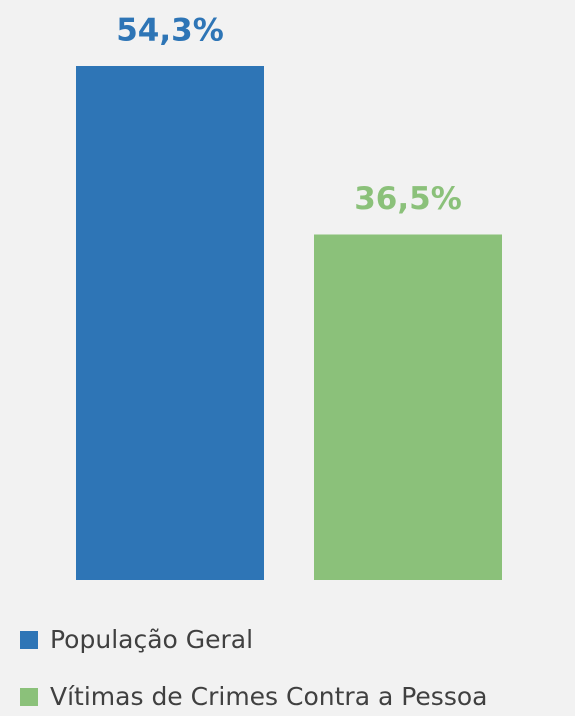 This screenshot has height=716, width=575. I want to click on value-label: 54,3%, so click(170, 31).